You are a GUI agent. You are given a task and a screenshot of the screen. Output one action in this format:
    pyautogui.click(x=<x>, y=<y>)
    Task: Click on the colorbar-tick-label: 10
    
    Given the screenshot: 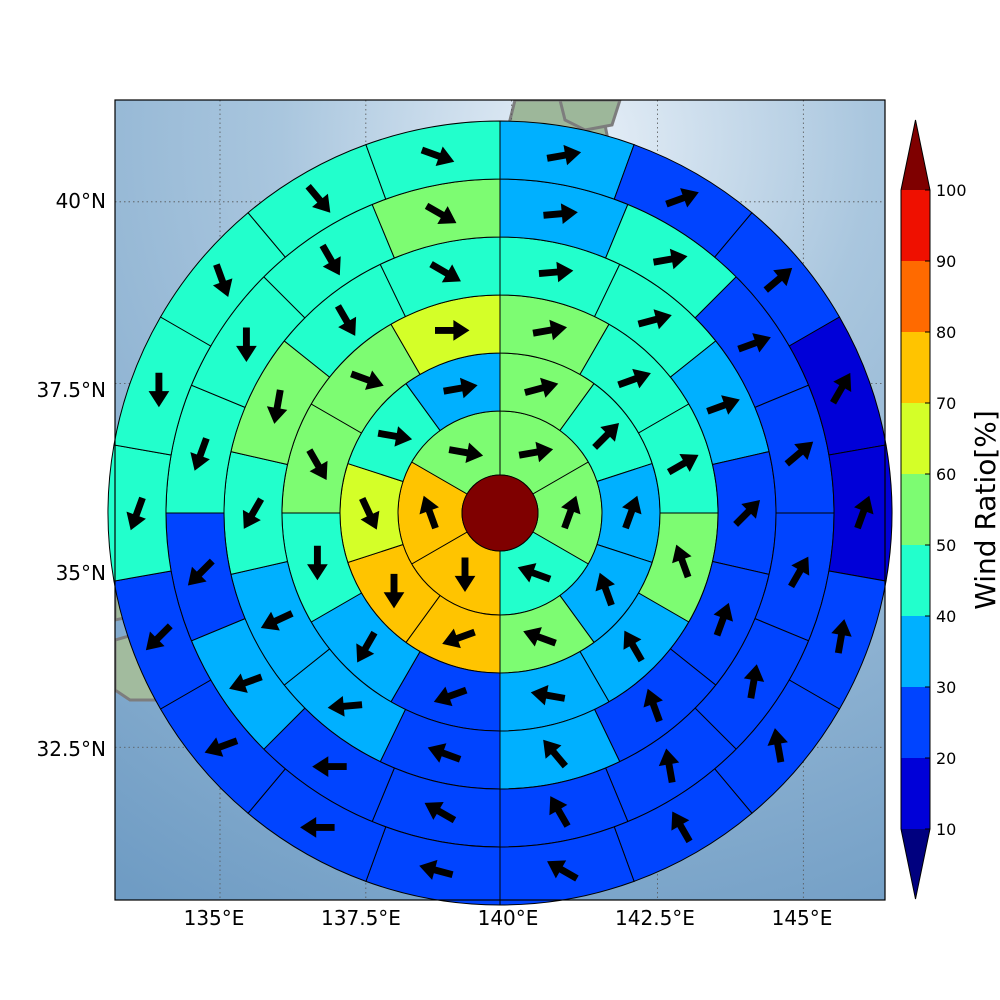 What is the action you would take?
    pyautogui.click(x=946, y=829)
    